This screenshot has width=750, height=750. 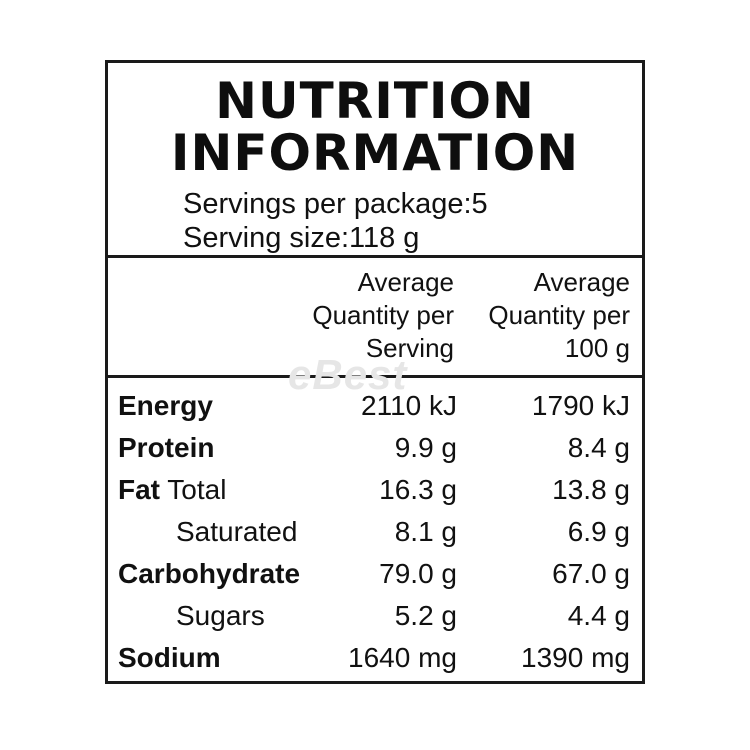 What do you see at coordinates (580, 405) in the screenshot?
I see `value-per-100g: 1790 kJ` at bounding box center [580, 405].